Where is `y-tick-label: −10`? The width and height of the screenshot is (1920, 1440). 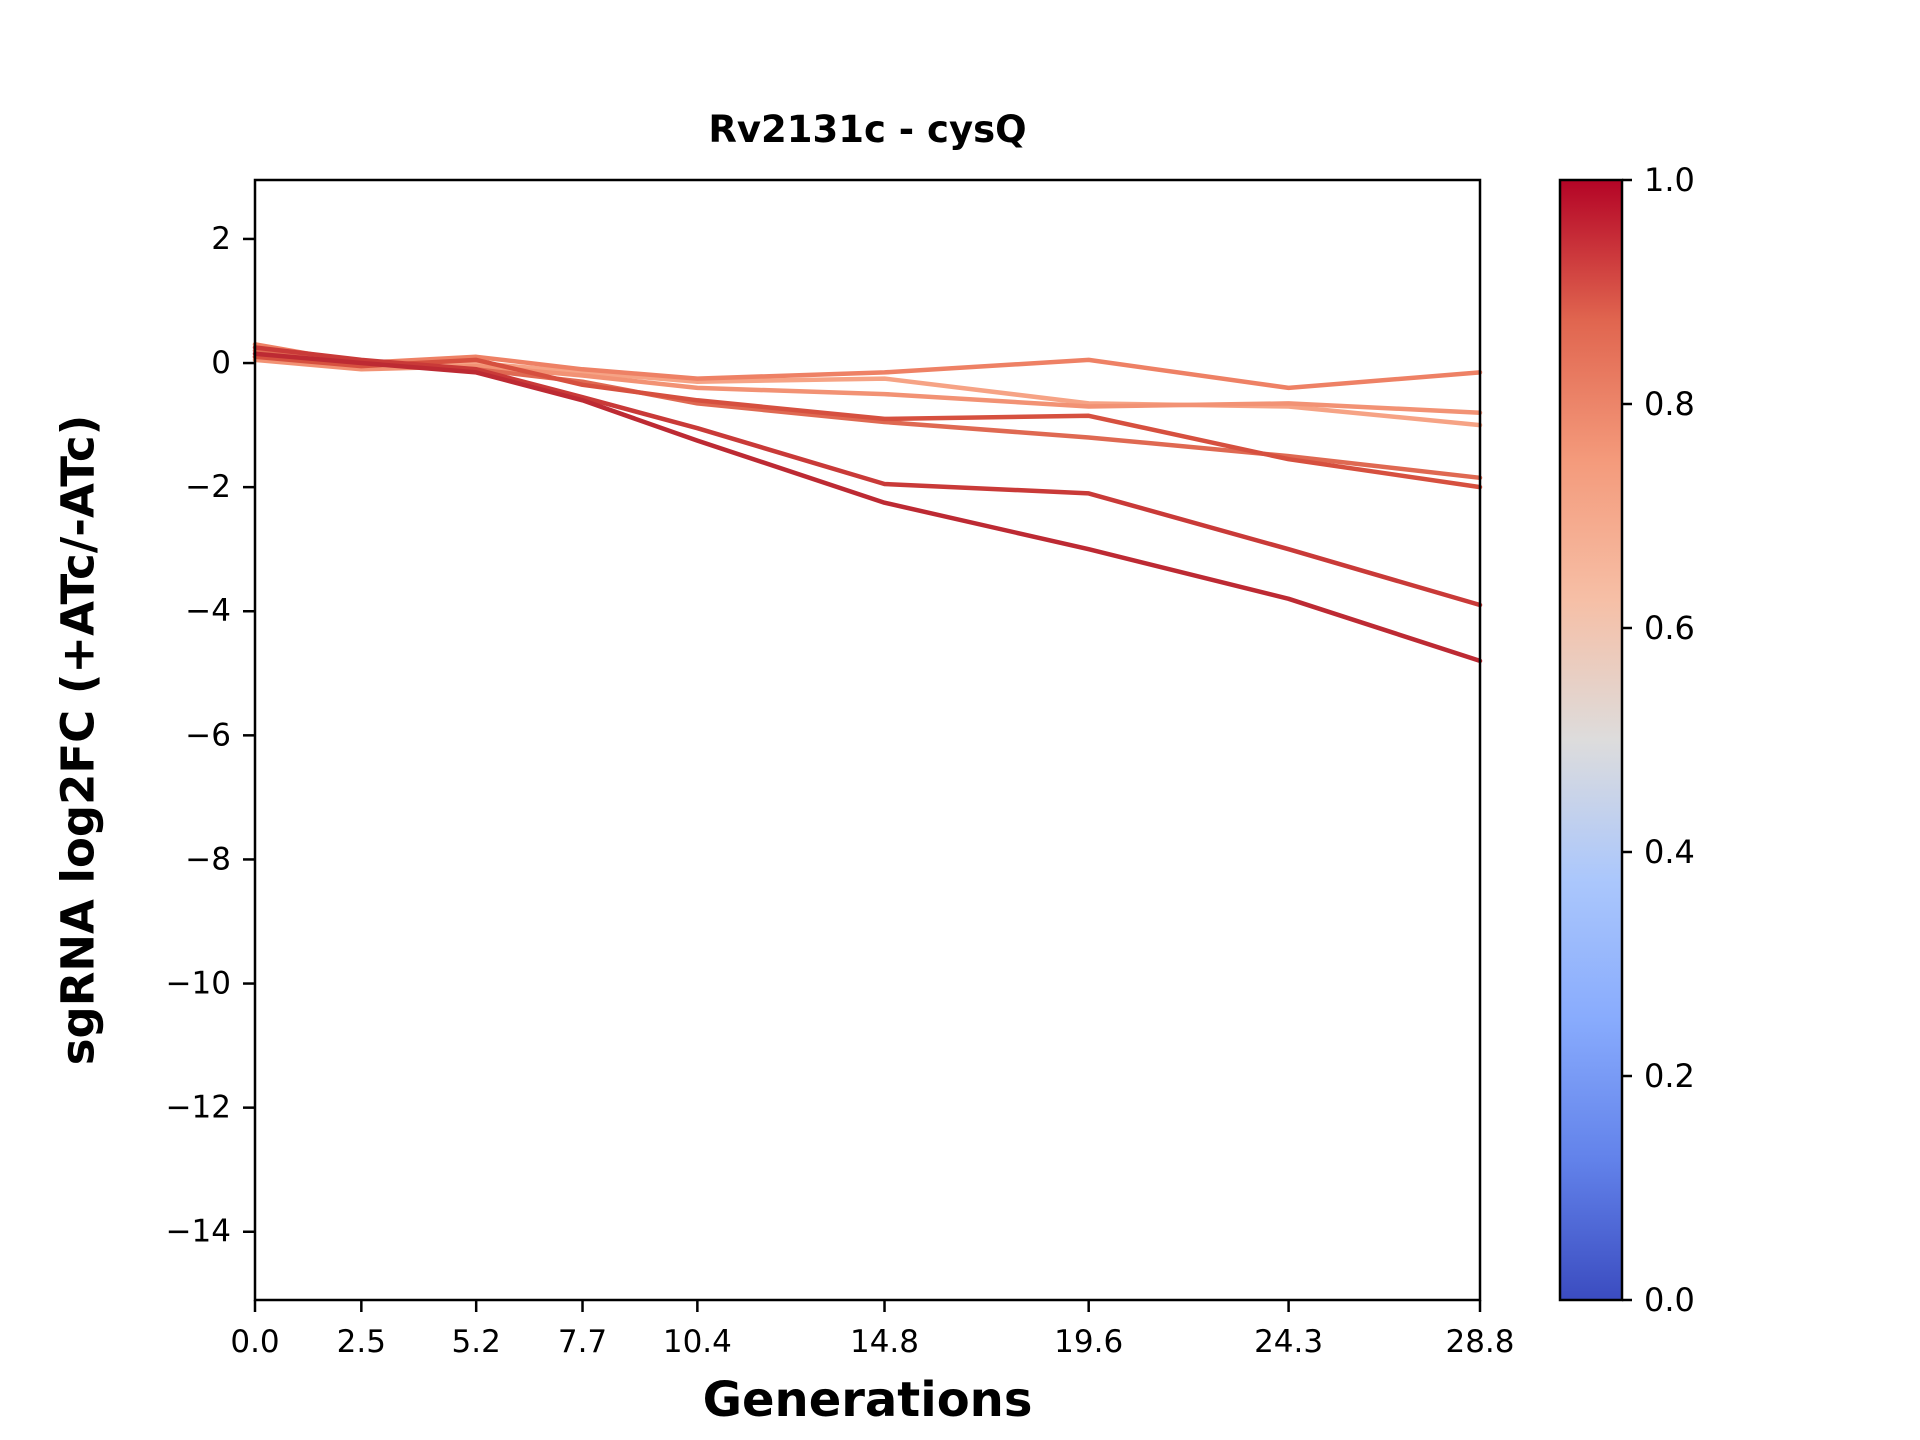
y-tick-label: −10 is located at coordinates (198, 984).